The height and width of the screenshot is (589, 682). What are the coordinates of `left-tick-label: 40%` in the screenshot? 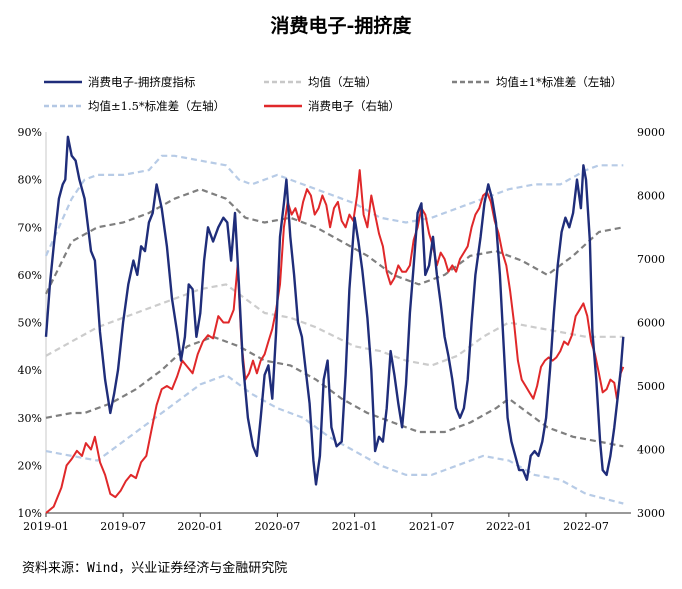 It's located at (30, 370).